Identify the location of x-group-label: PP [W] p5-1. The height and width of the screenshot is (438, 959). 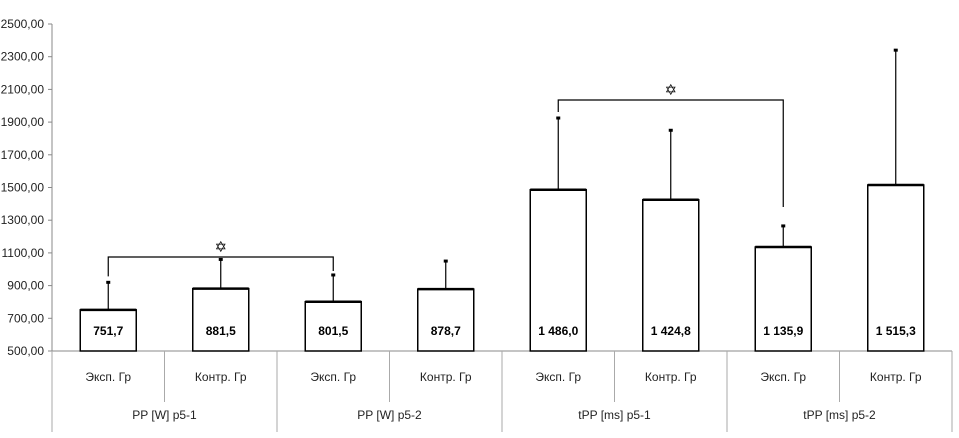
(164, 415).